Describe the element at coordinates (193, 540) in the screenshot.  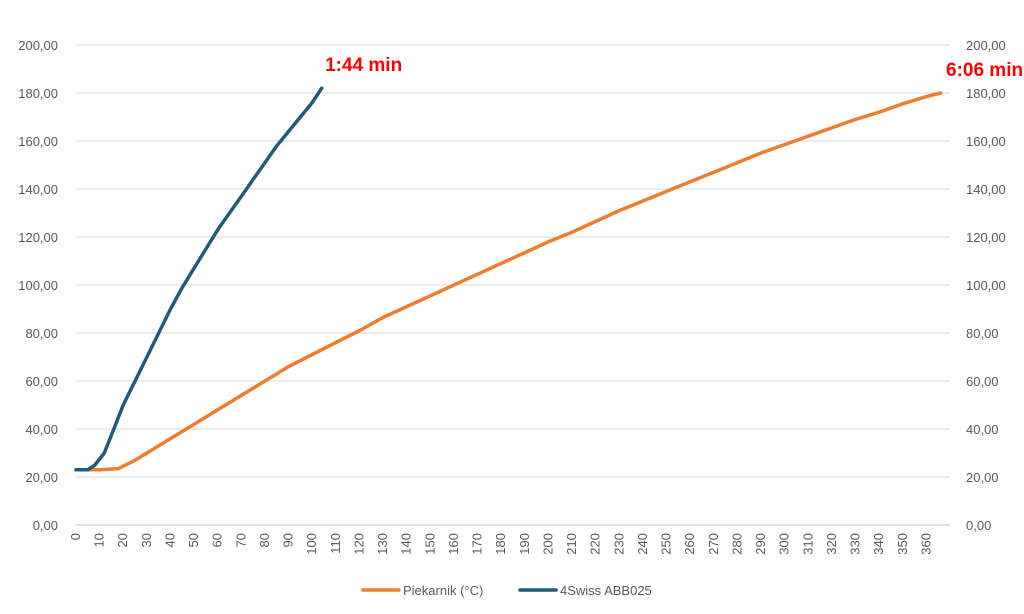
I see `x-tick-label: 50` at that location.